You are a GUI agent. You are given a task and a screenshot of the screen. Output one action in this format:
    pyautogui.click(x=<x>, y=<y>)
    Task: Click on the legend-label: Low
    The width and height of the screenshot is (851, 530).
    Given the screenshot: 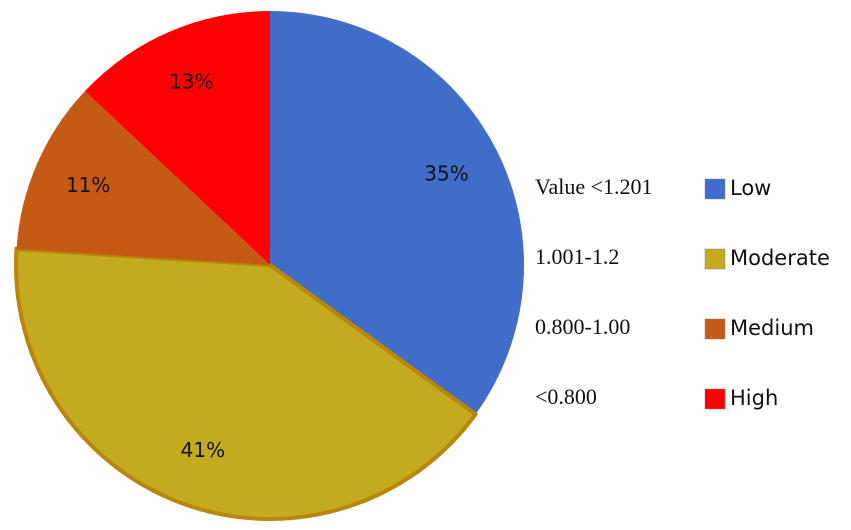 What is the action you would take?
    pyautogui.click(x=750, y=188)
    